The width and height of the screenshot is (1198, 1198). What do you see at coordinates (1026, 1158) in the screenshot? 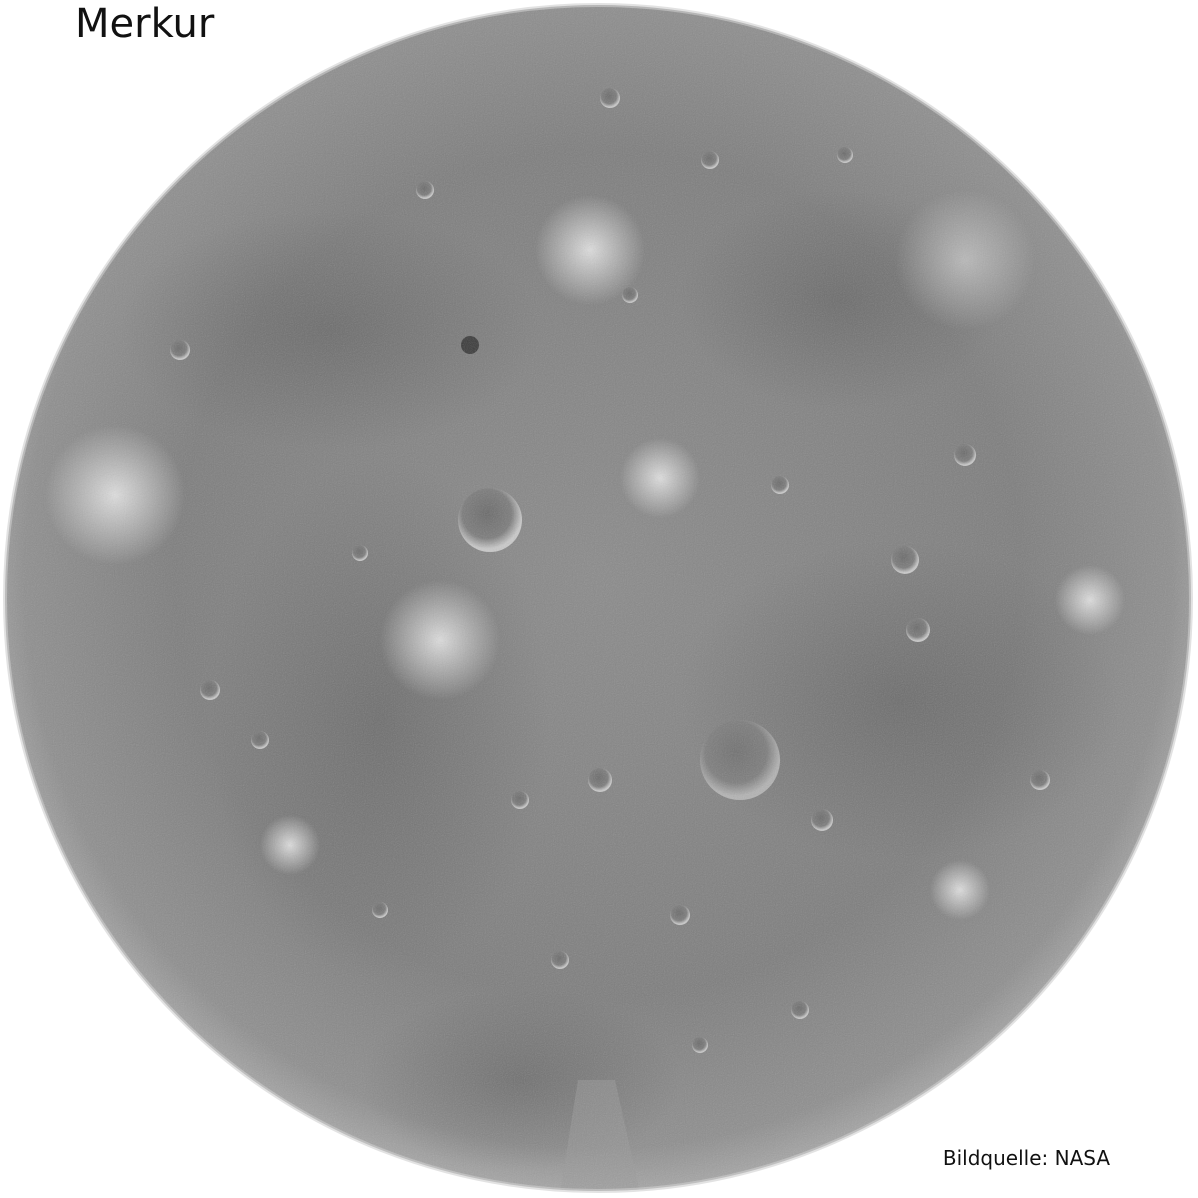
I see `image-credit: Bildquelle: NASA` at bounding box center [1026, 1158].